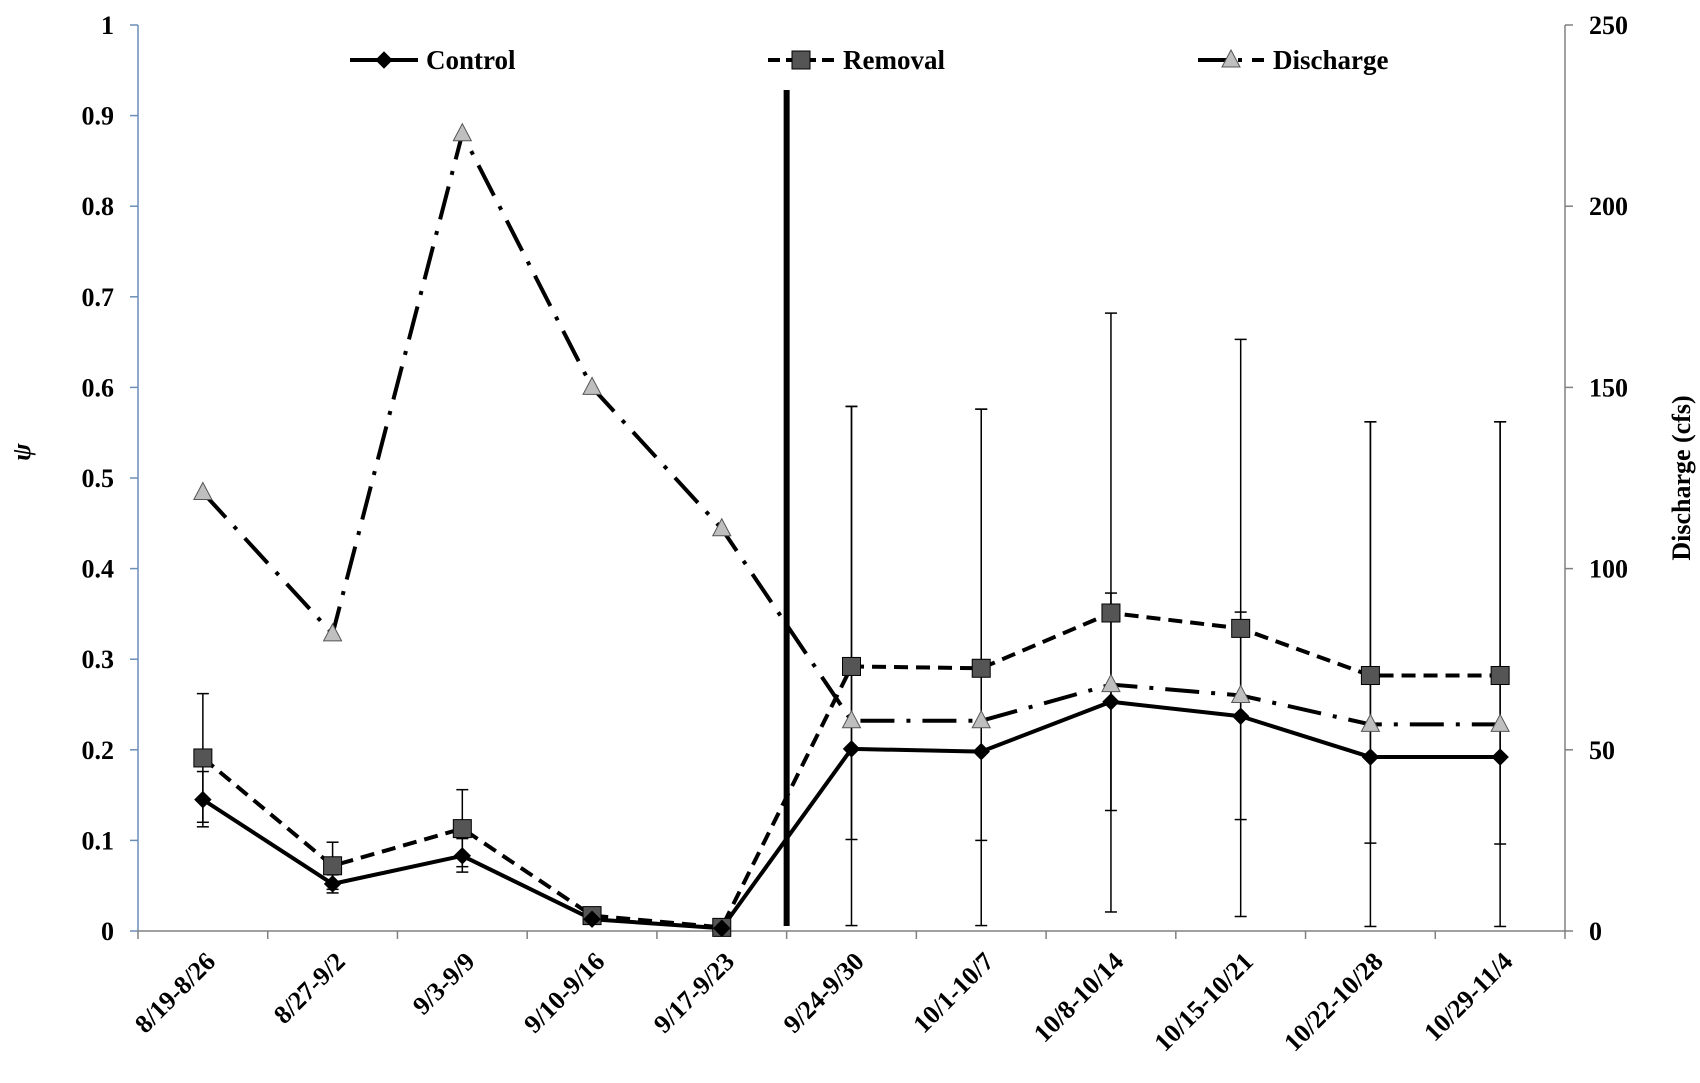  What do you see at coordinates (1330, 60) in the screenshot?
I see `legend-label-discharge: Discharge` at bounding box center [1330, 60].